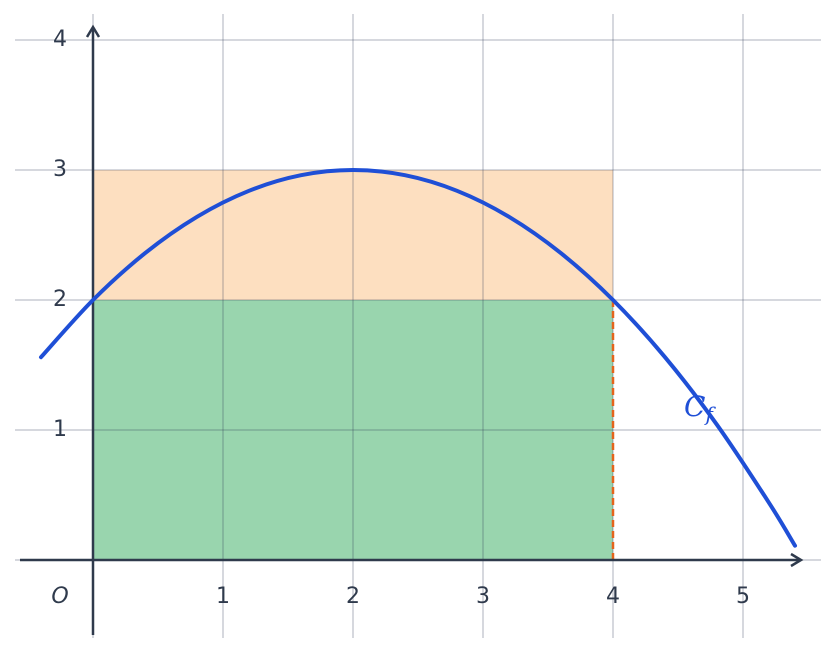 The image size is (835, 653). Describe the element at coordinates (93, 31) in the screenshot. I see `y-axis-arrow` at that location.